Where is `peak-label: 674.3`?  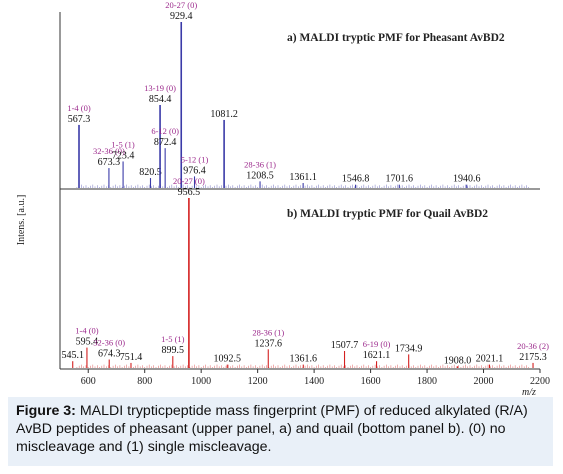 peak-label: 674.3 is located at coordinates (109, 354).